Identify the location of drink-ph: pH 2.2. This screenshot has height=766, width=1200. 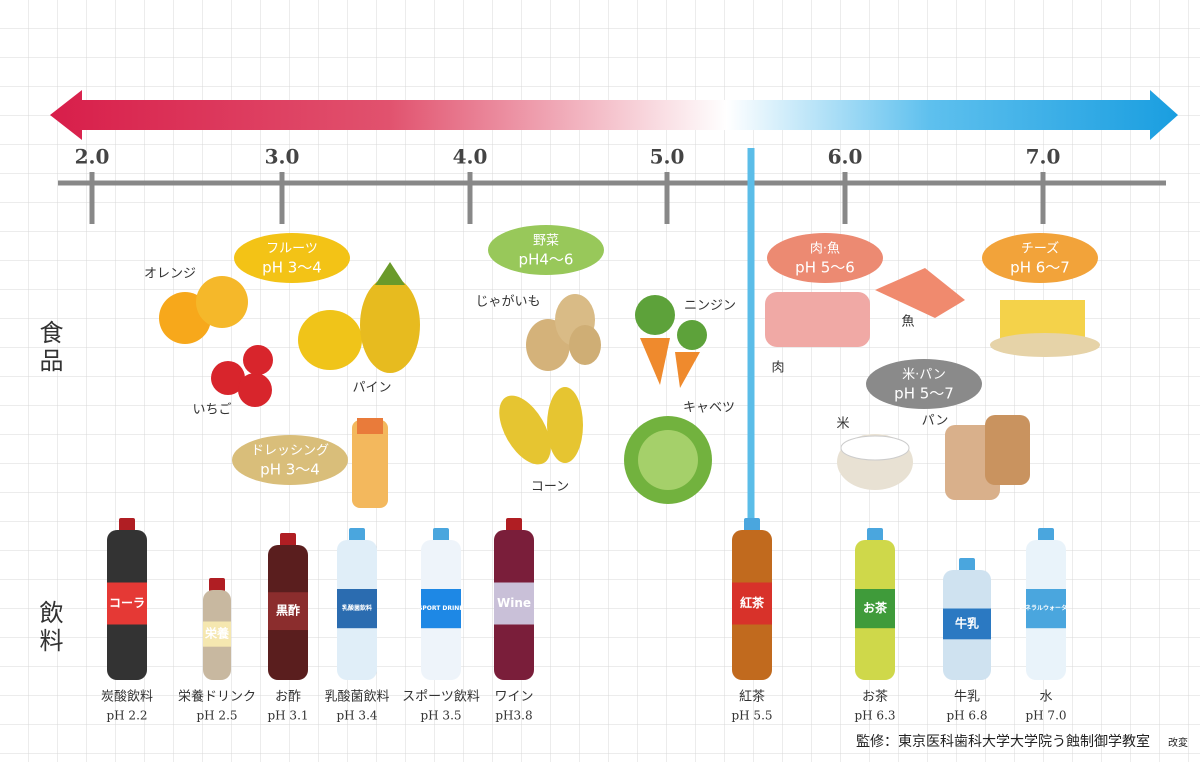
(126, 716).